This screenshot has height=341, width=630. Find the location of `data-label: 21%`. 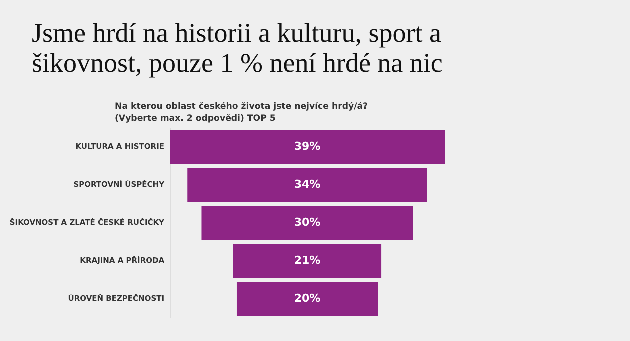

data-label: 21% is located at coordinates (307, 260).